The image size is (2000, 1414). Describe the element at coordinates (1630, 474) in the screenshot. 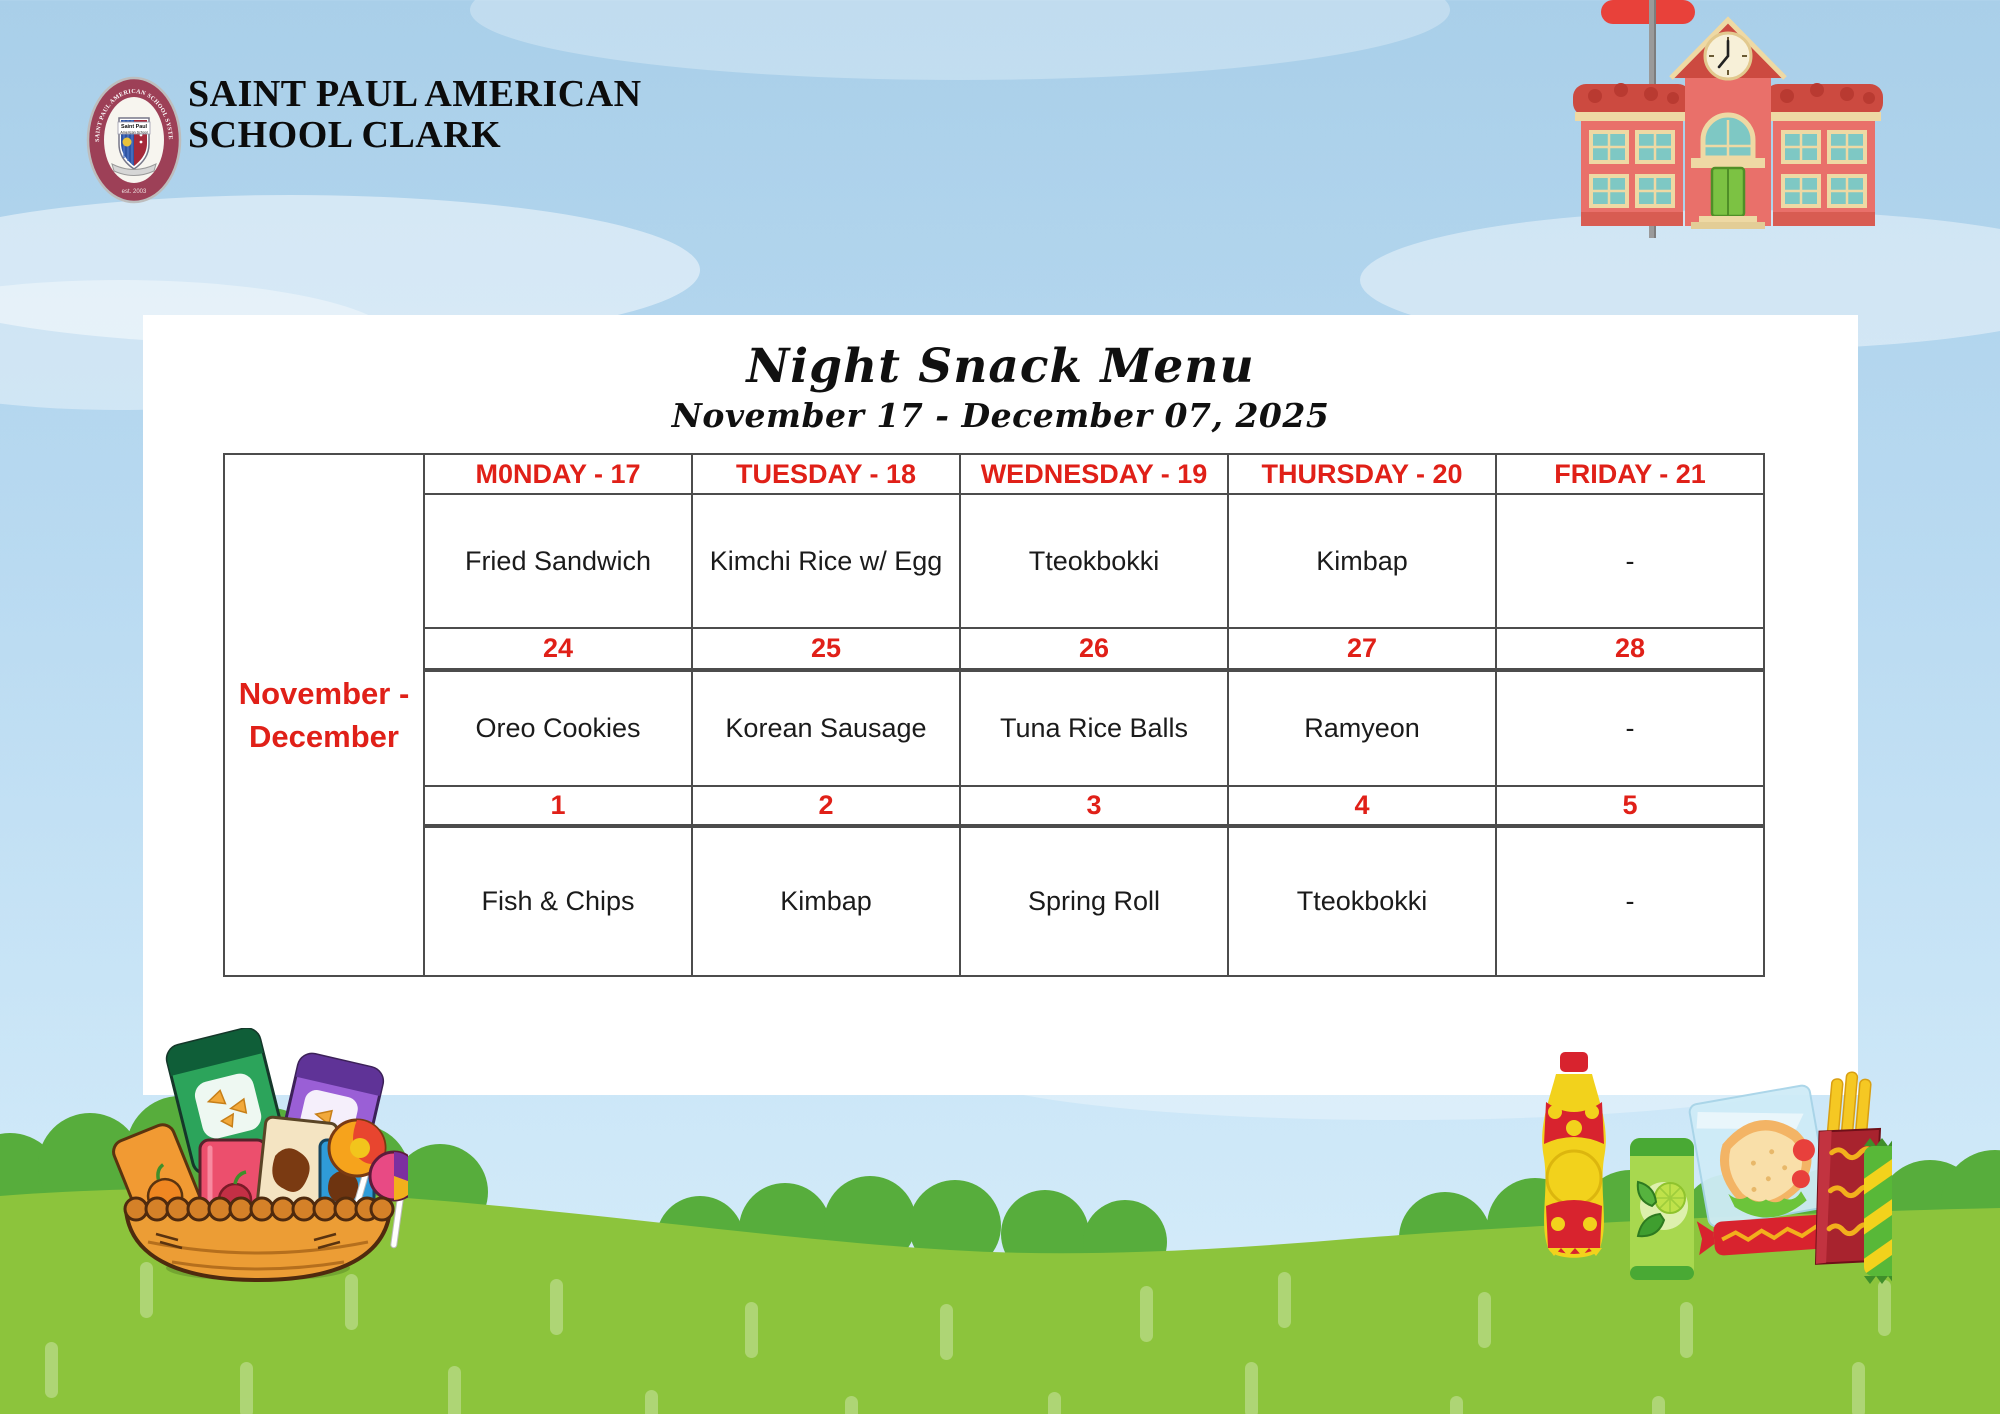

I see `day-header-friday: FRIDAY - 21` at that location.